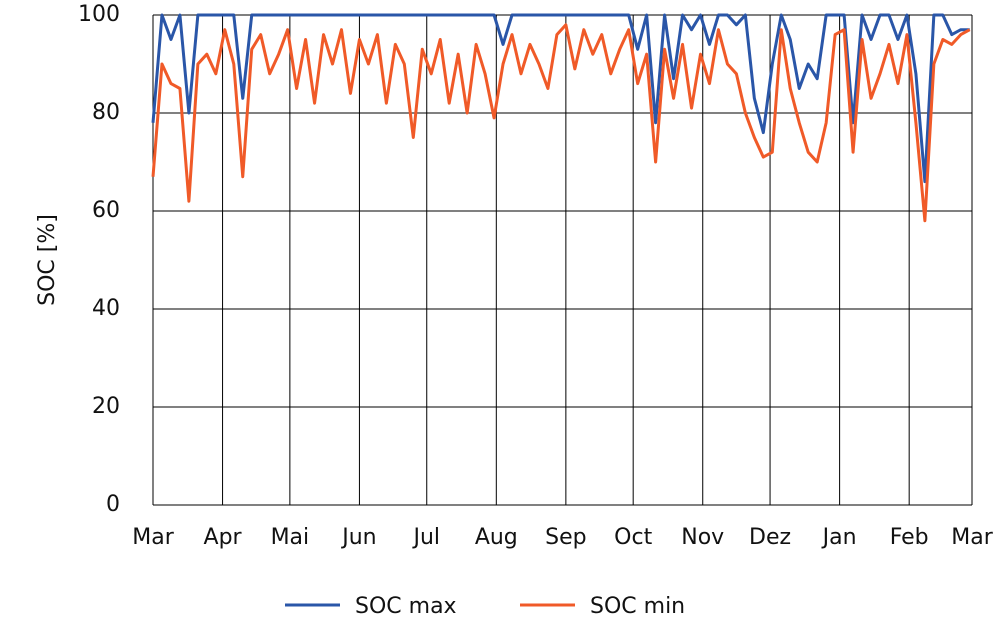 The image size is (995, 624). Describe the element at coordinates (106, 406) in the screenshot. I see `y-tick-label: 20` at that location.